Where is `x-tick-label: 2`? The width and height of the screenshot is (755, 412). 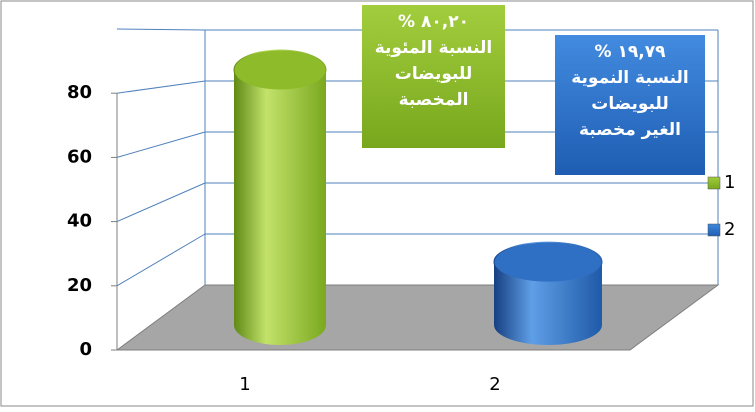 x-tick-label: 2 is located at coordinates (494, 384).